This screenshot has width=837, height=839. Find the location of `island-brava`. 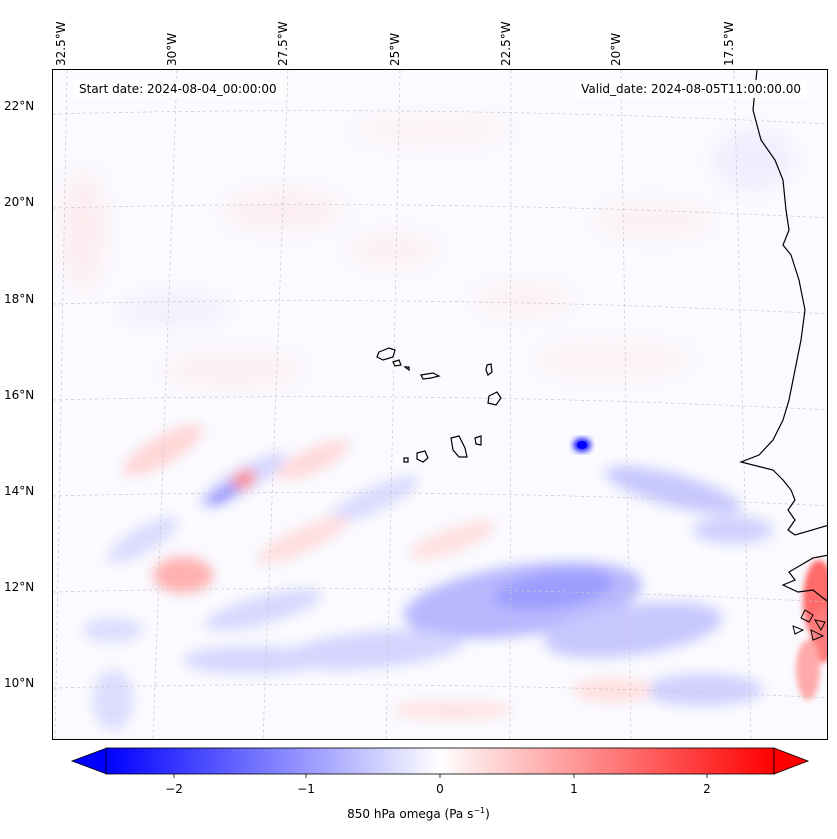

island-brava is located at coordinates (406, 460).